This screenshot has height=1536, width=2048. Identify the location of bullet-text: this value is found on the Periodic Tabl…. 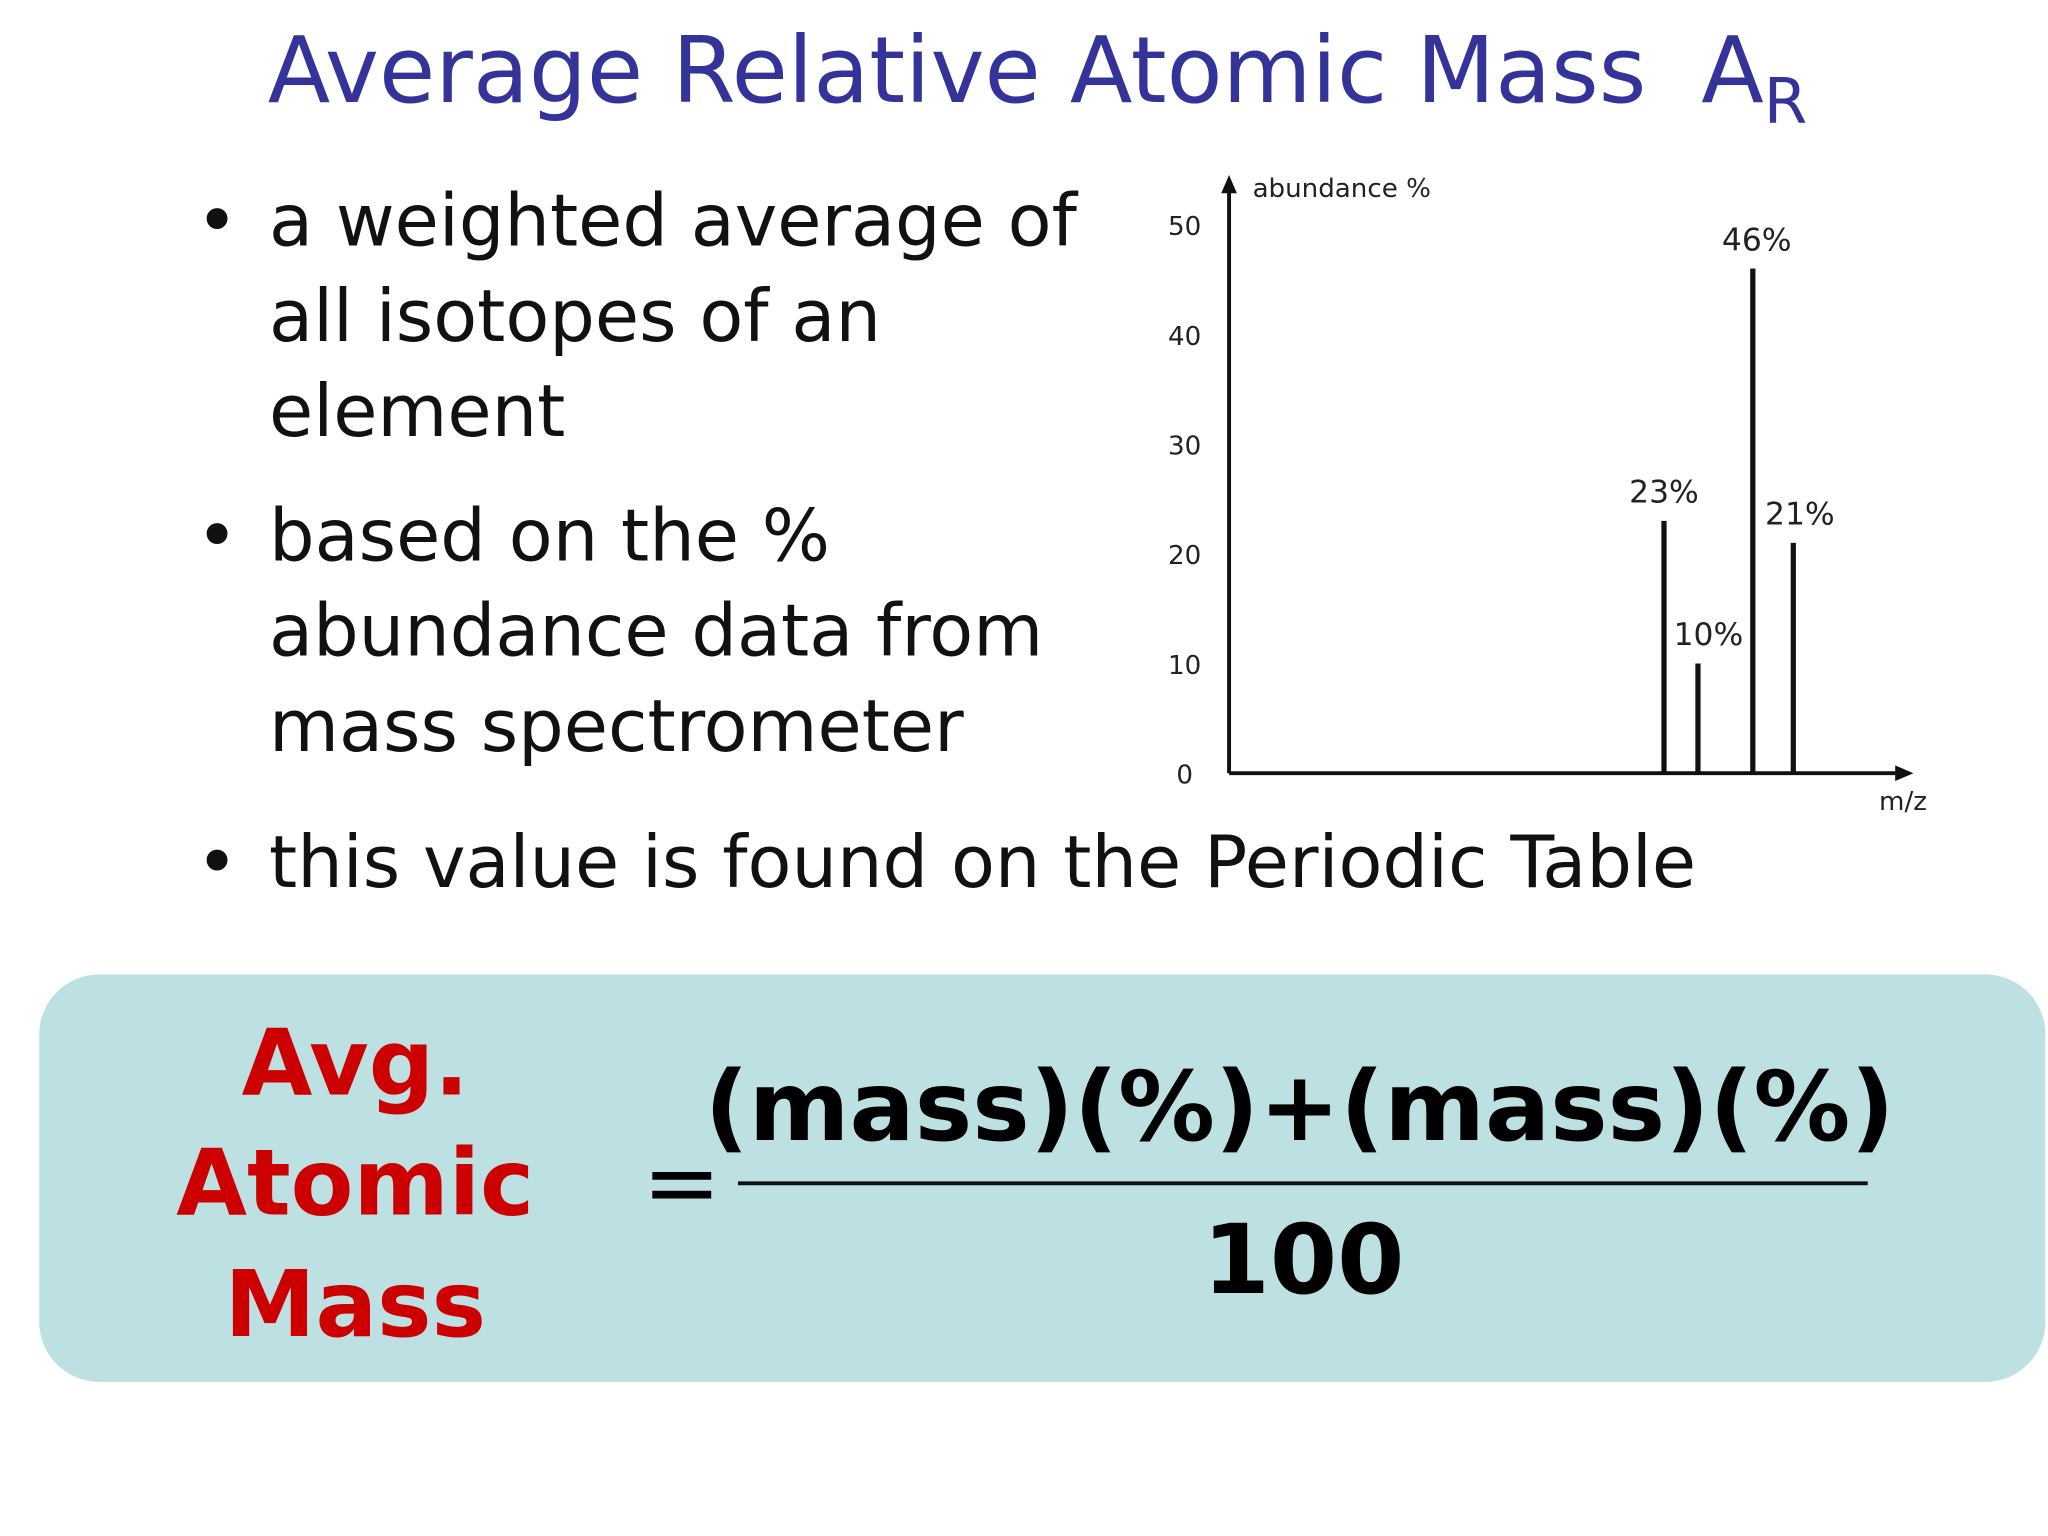
(983, 862).